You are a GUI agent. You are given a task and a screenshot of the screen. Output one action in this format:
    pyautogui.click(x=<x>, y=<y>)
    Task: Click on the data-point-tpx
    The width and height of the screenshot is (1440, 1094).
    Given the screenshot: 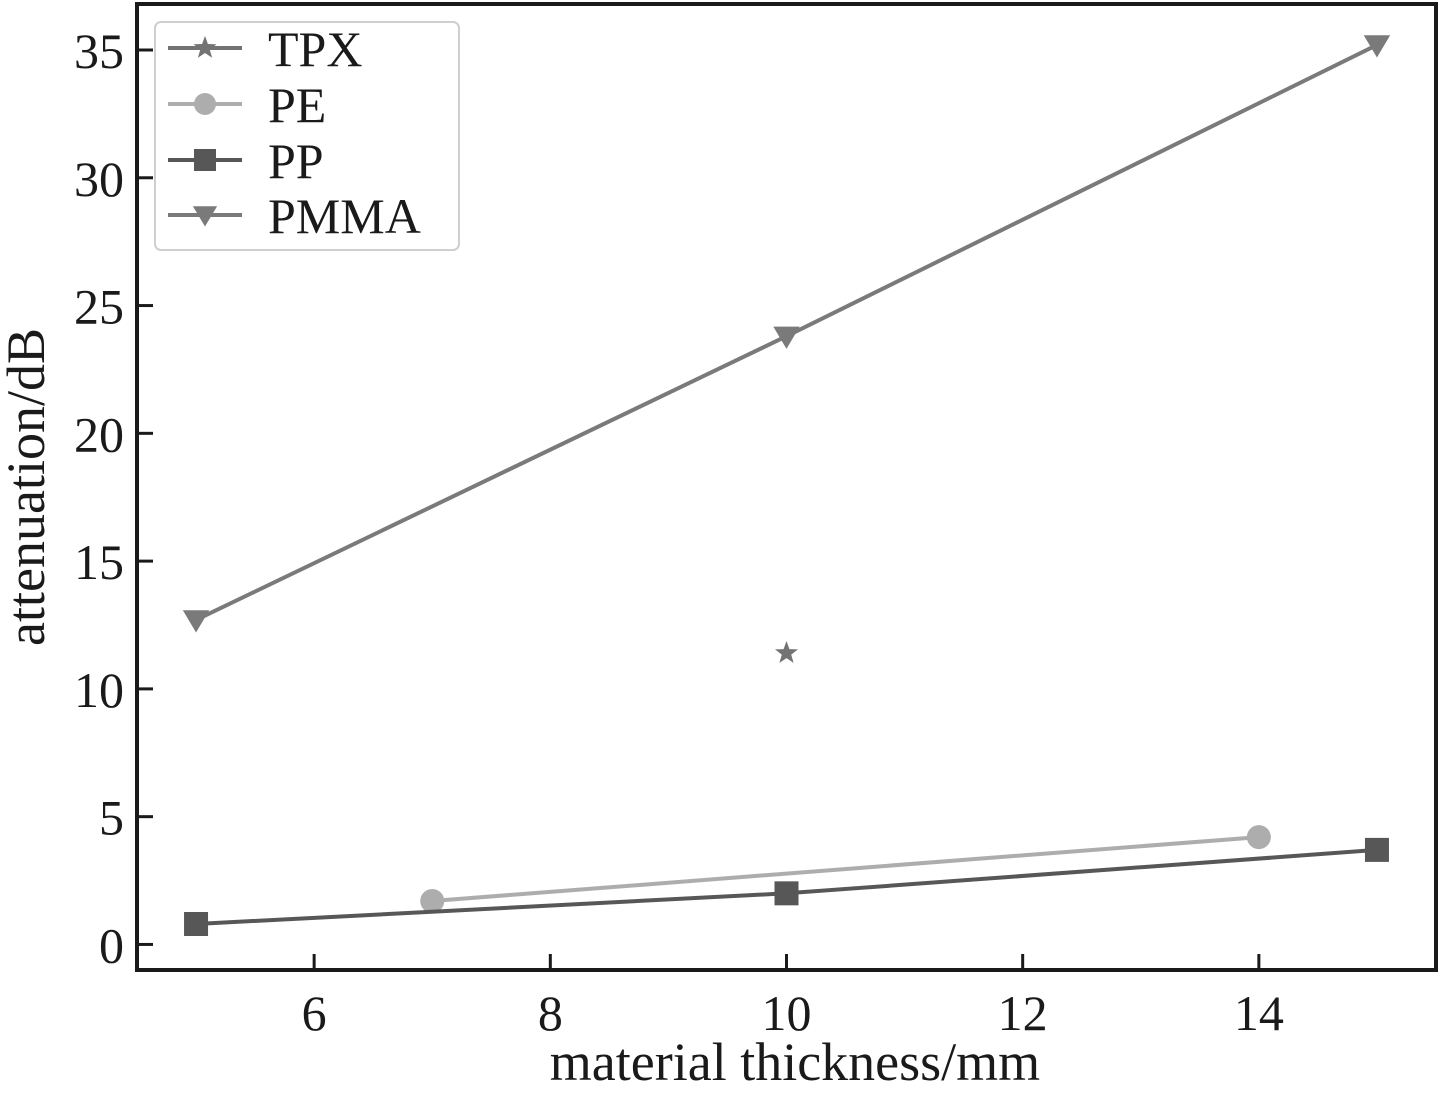 What is the action you would take?
    pyautogui.click(x=786, y=652)
    